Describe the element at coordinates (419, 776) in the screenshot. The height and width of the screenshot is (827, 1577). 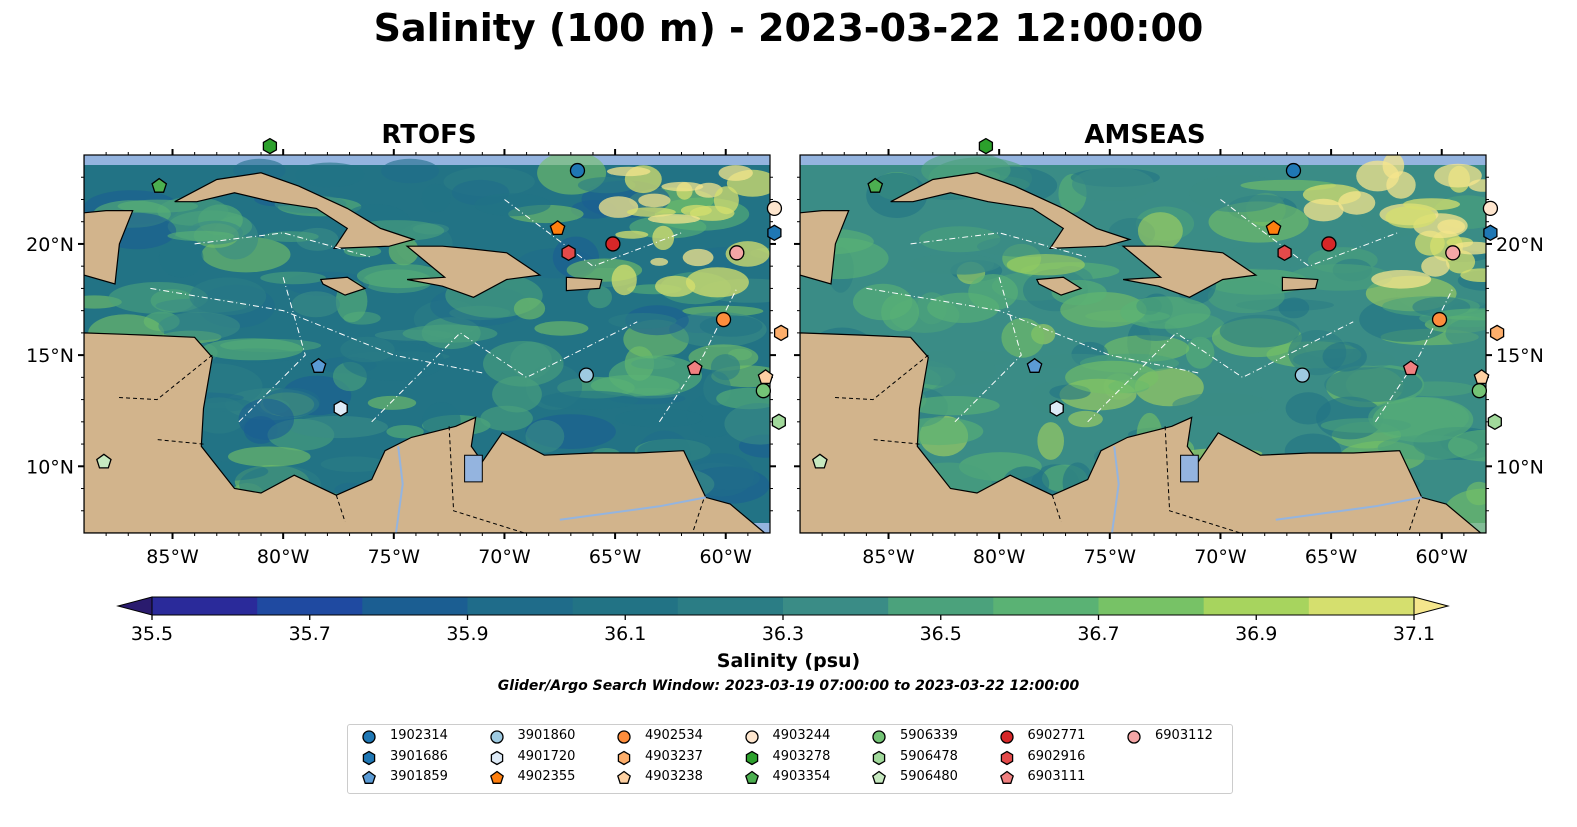
I see `legend-label: 3901859` at that location.